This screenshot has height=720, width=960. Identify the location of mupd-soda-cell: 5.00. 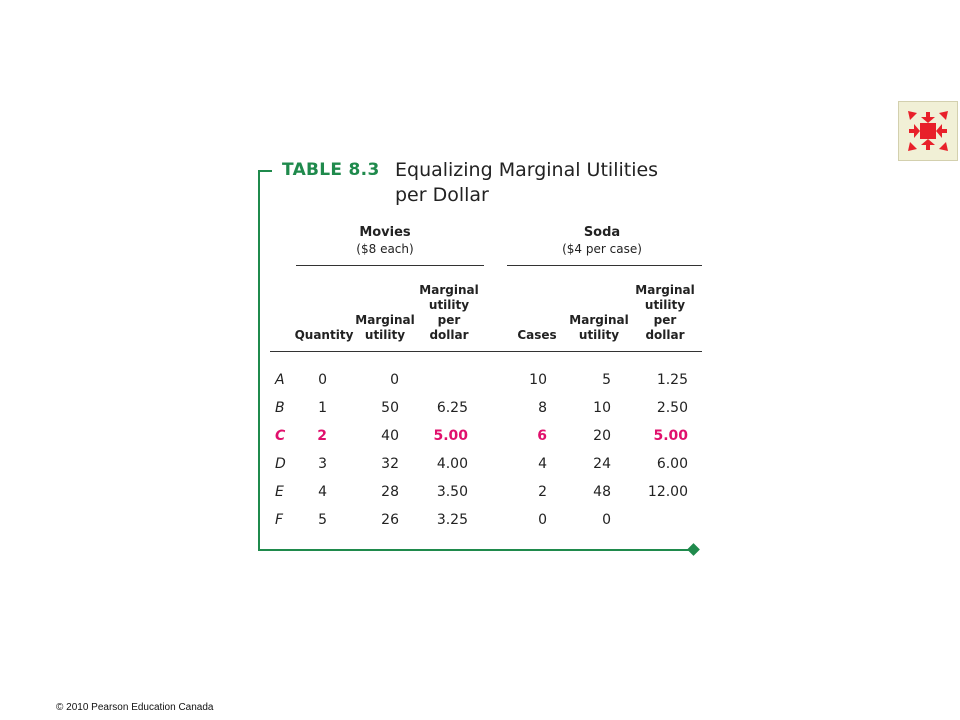
(670, 436).